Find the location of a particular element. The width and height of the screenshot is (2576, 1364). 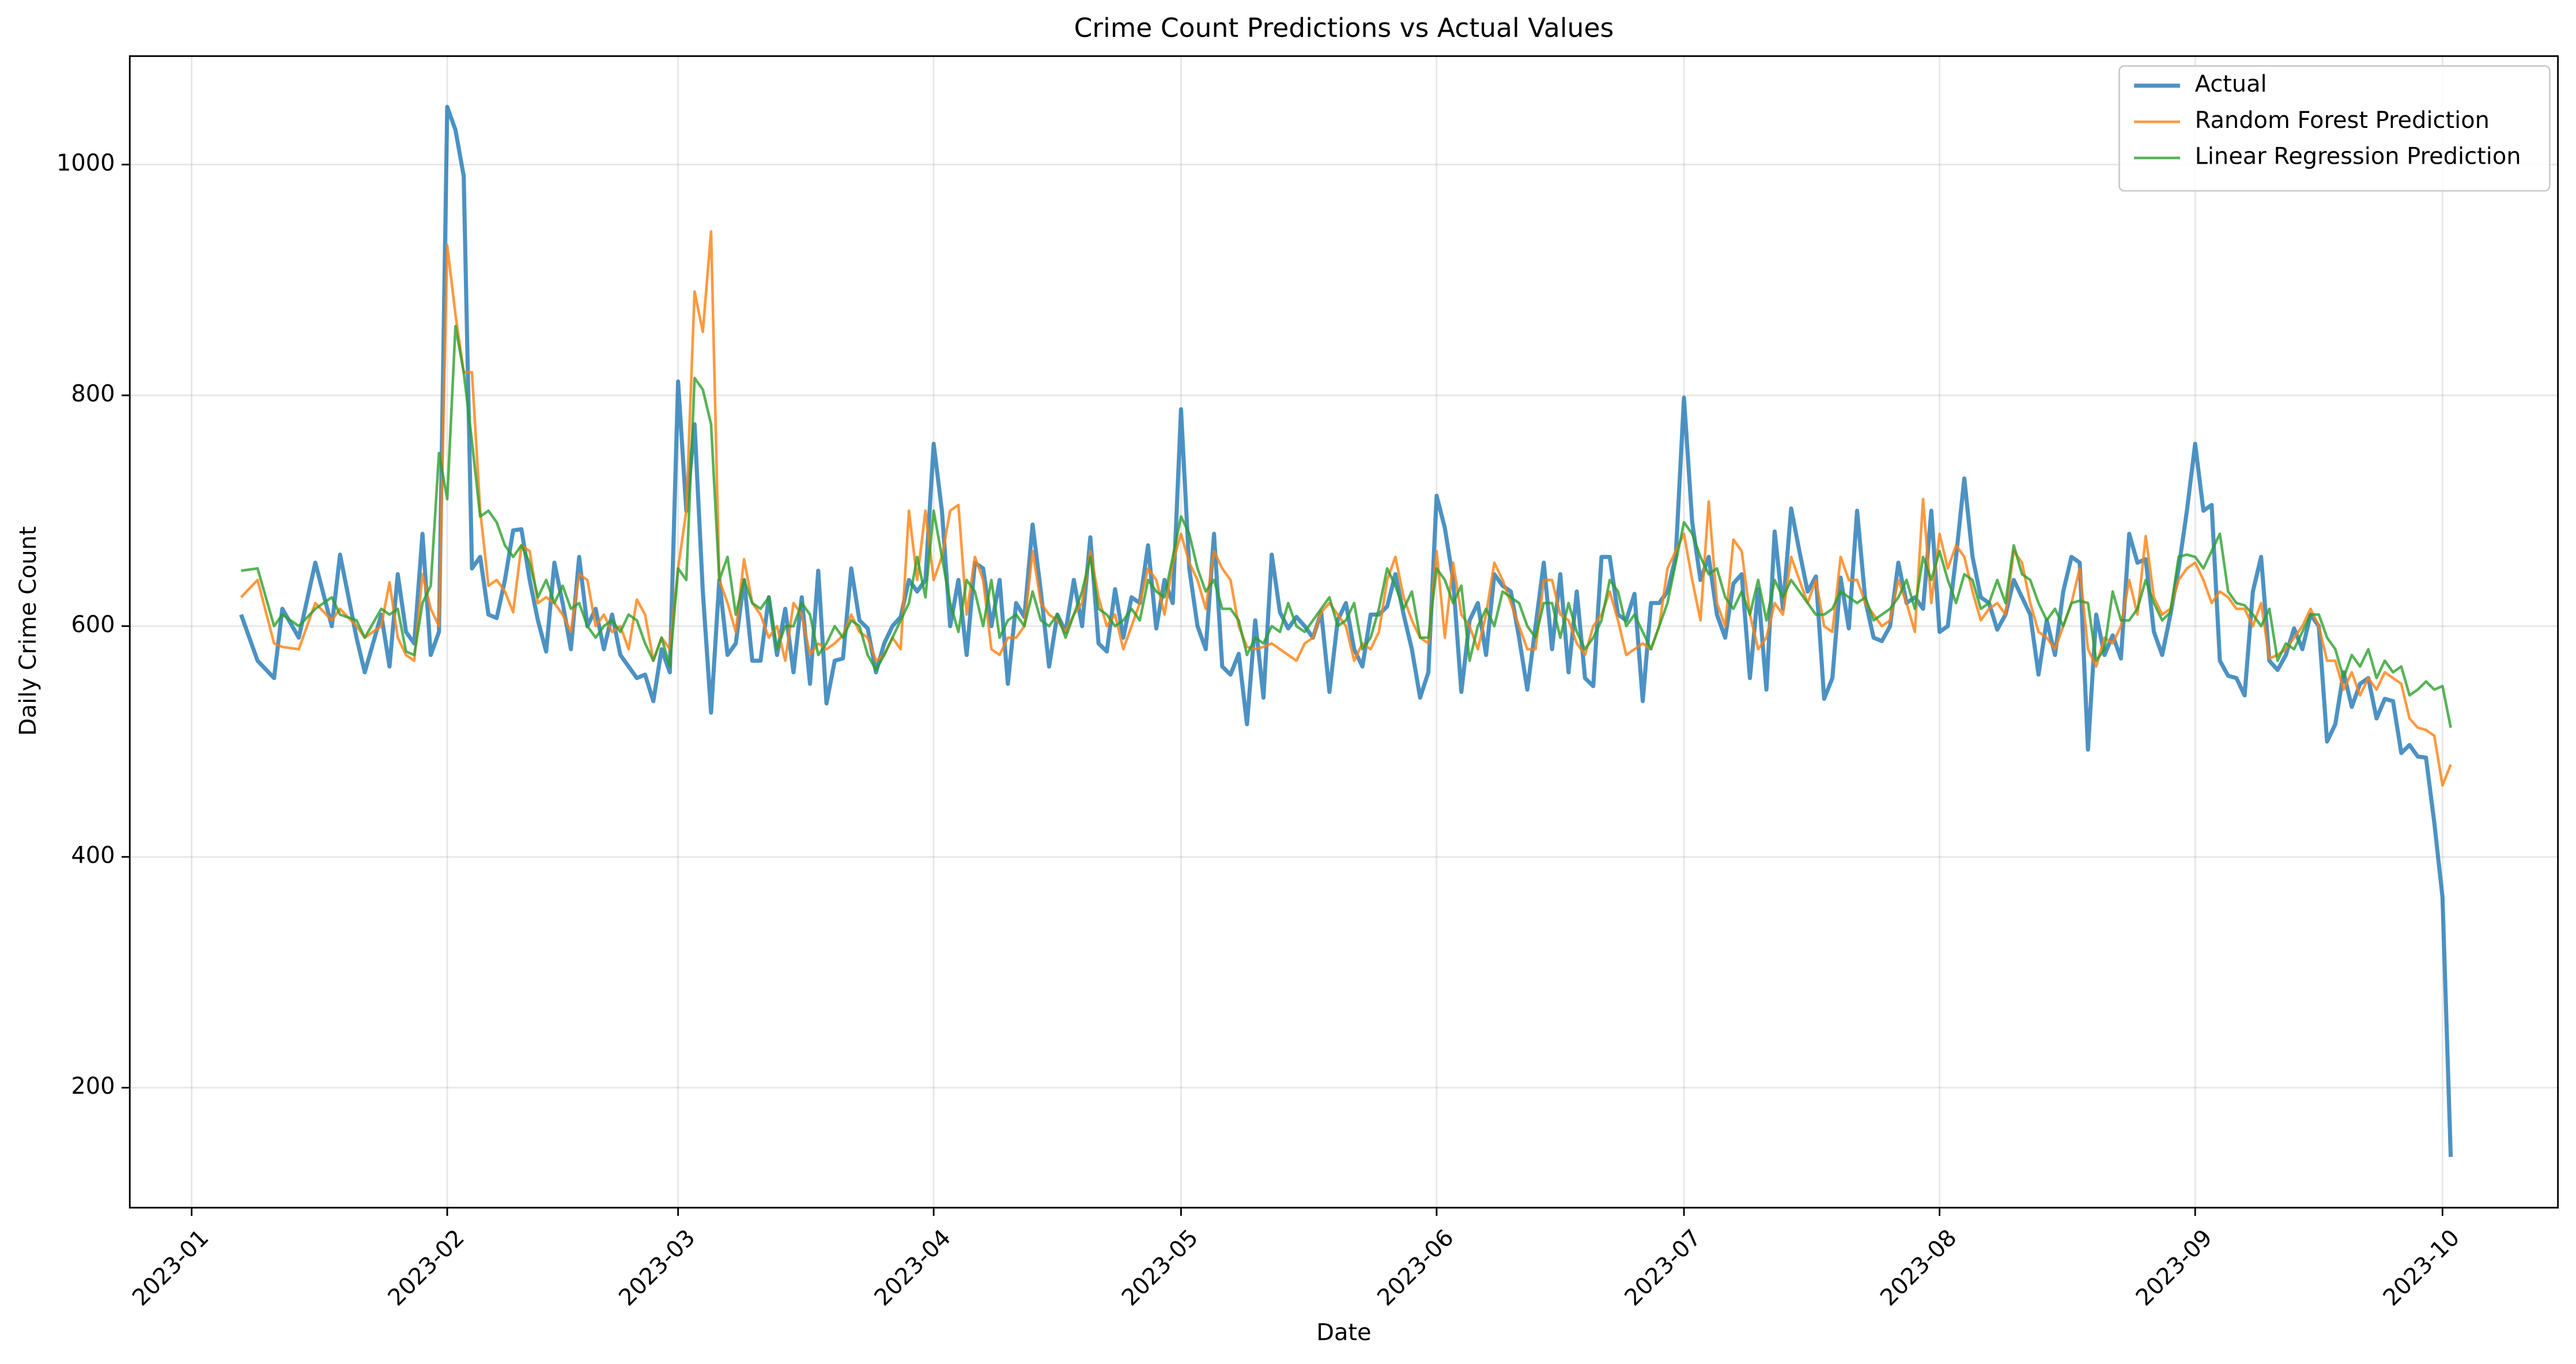

y-axis-label: Daily Crime Count is located at coordinates (28, 631).